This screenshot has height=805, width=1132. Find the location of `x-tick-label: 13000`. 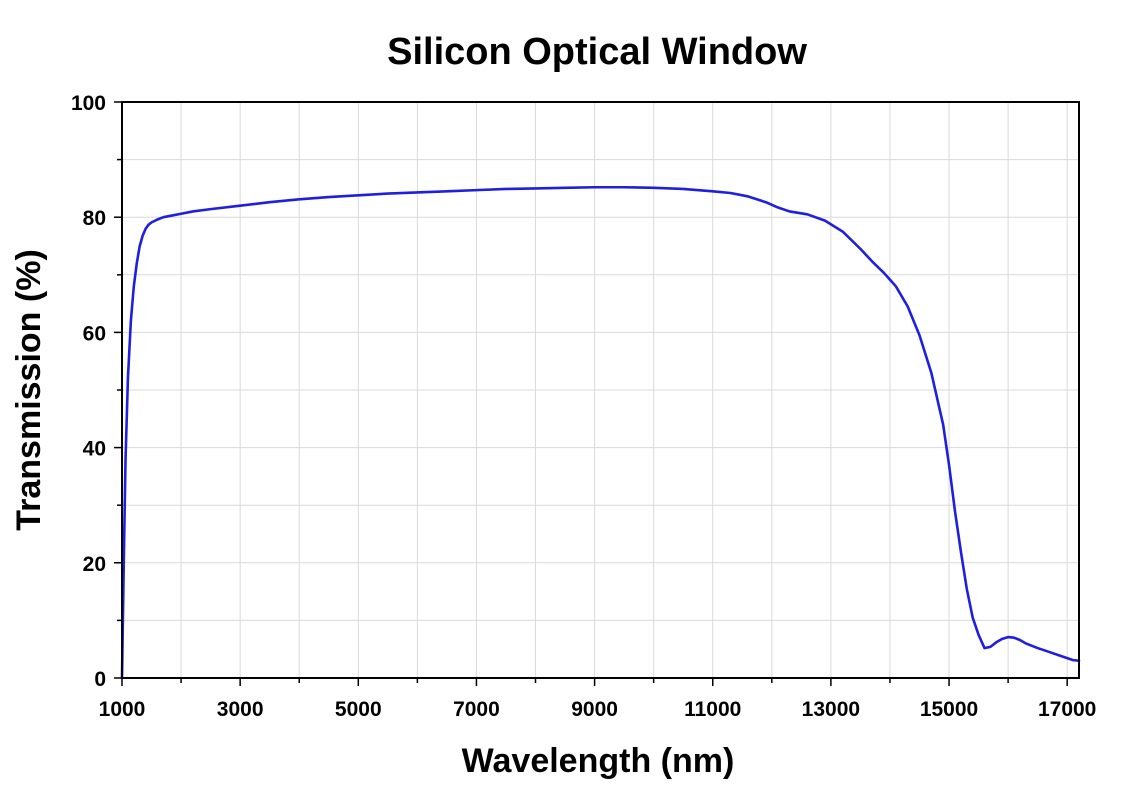

x-tick-label: 13000 is located at coordinates (831, 709).